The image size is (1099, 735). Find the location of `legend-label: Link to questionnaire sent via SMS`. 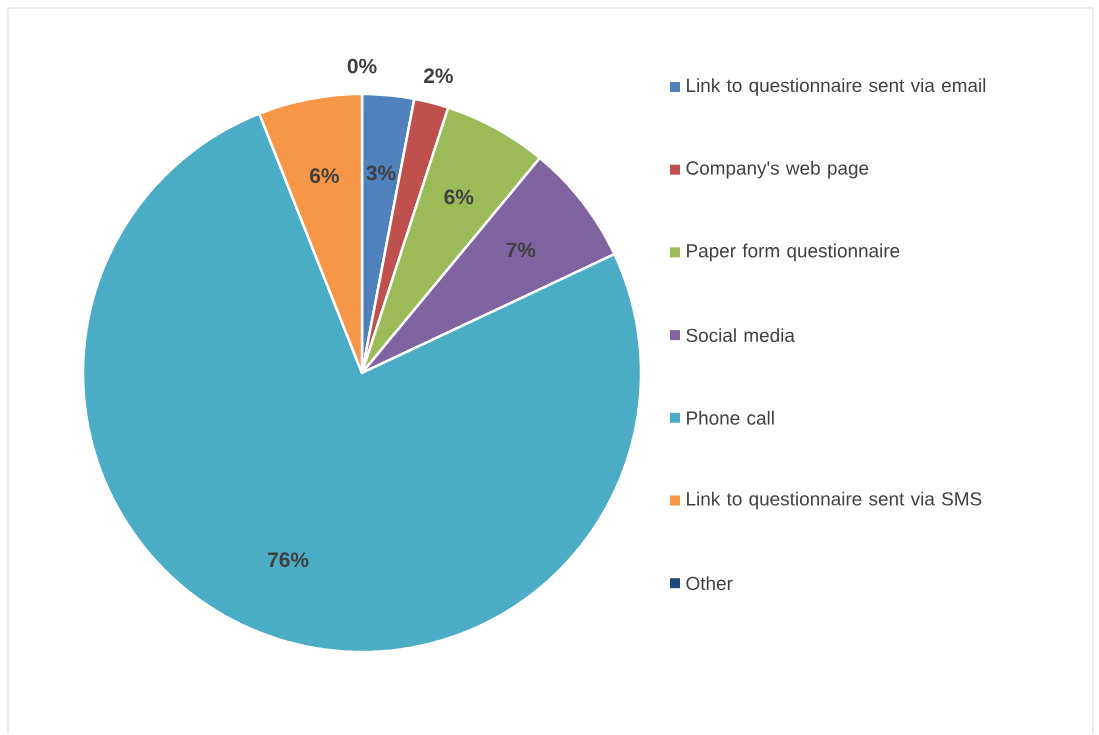

legend-label: Link to questionnaire sent via SMS is located at coordinates (834, 500).